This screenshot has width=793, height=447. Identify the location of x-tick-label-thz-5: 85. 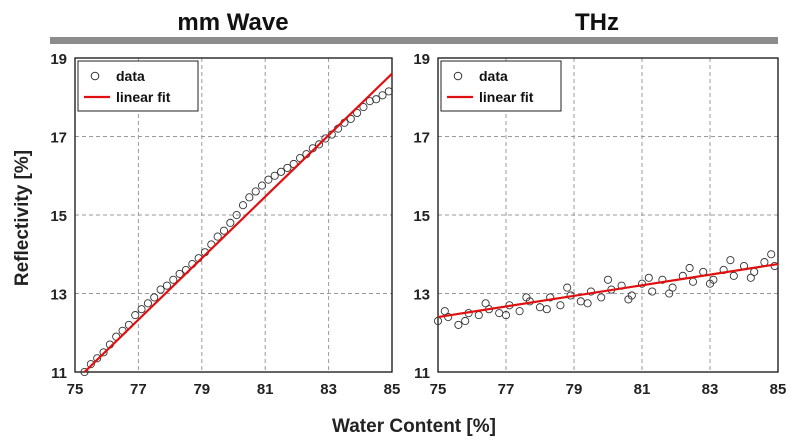
(778, 389).